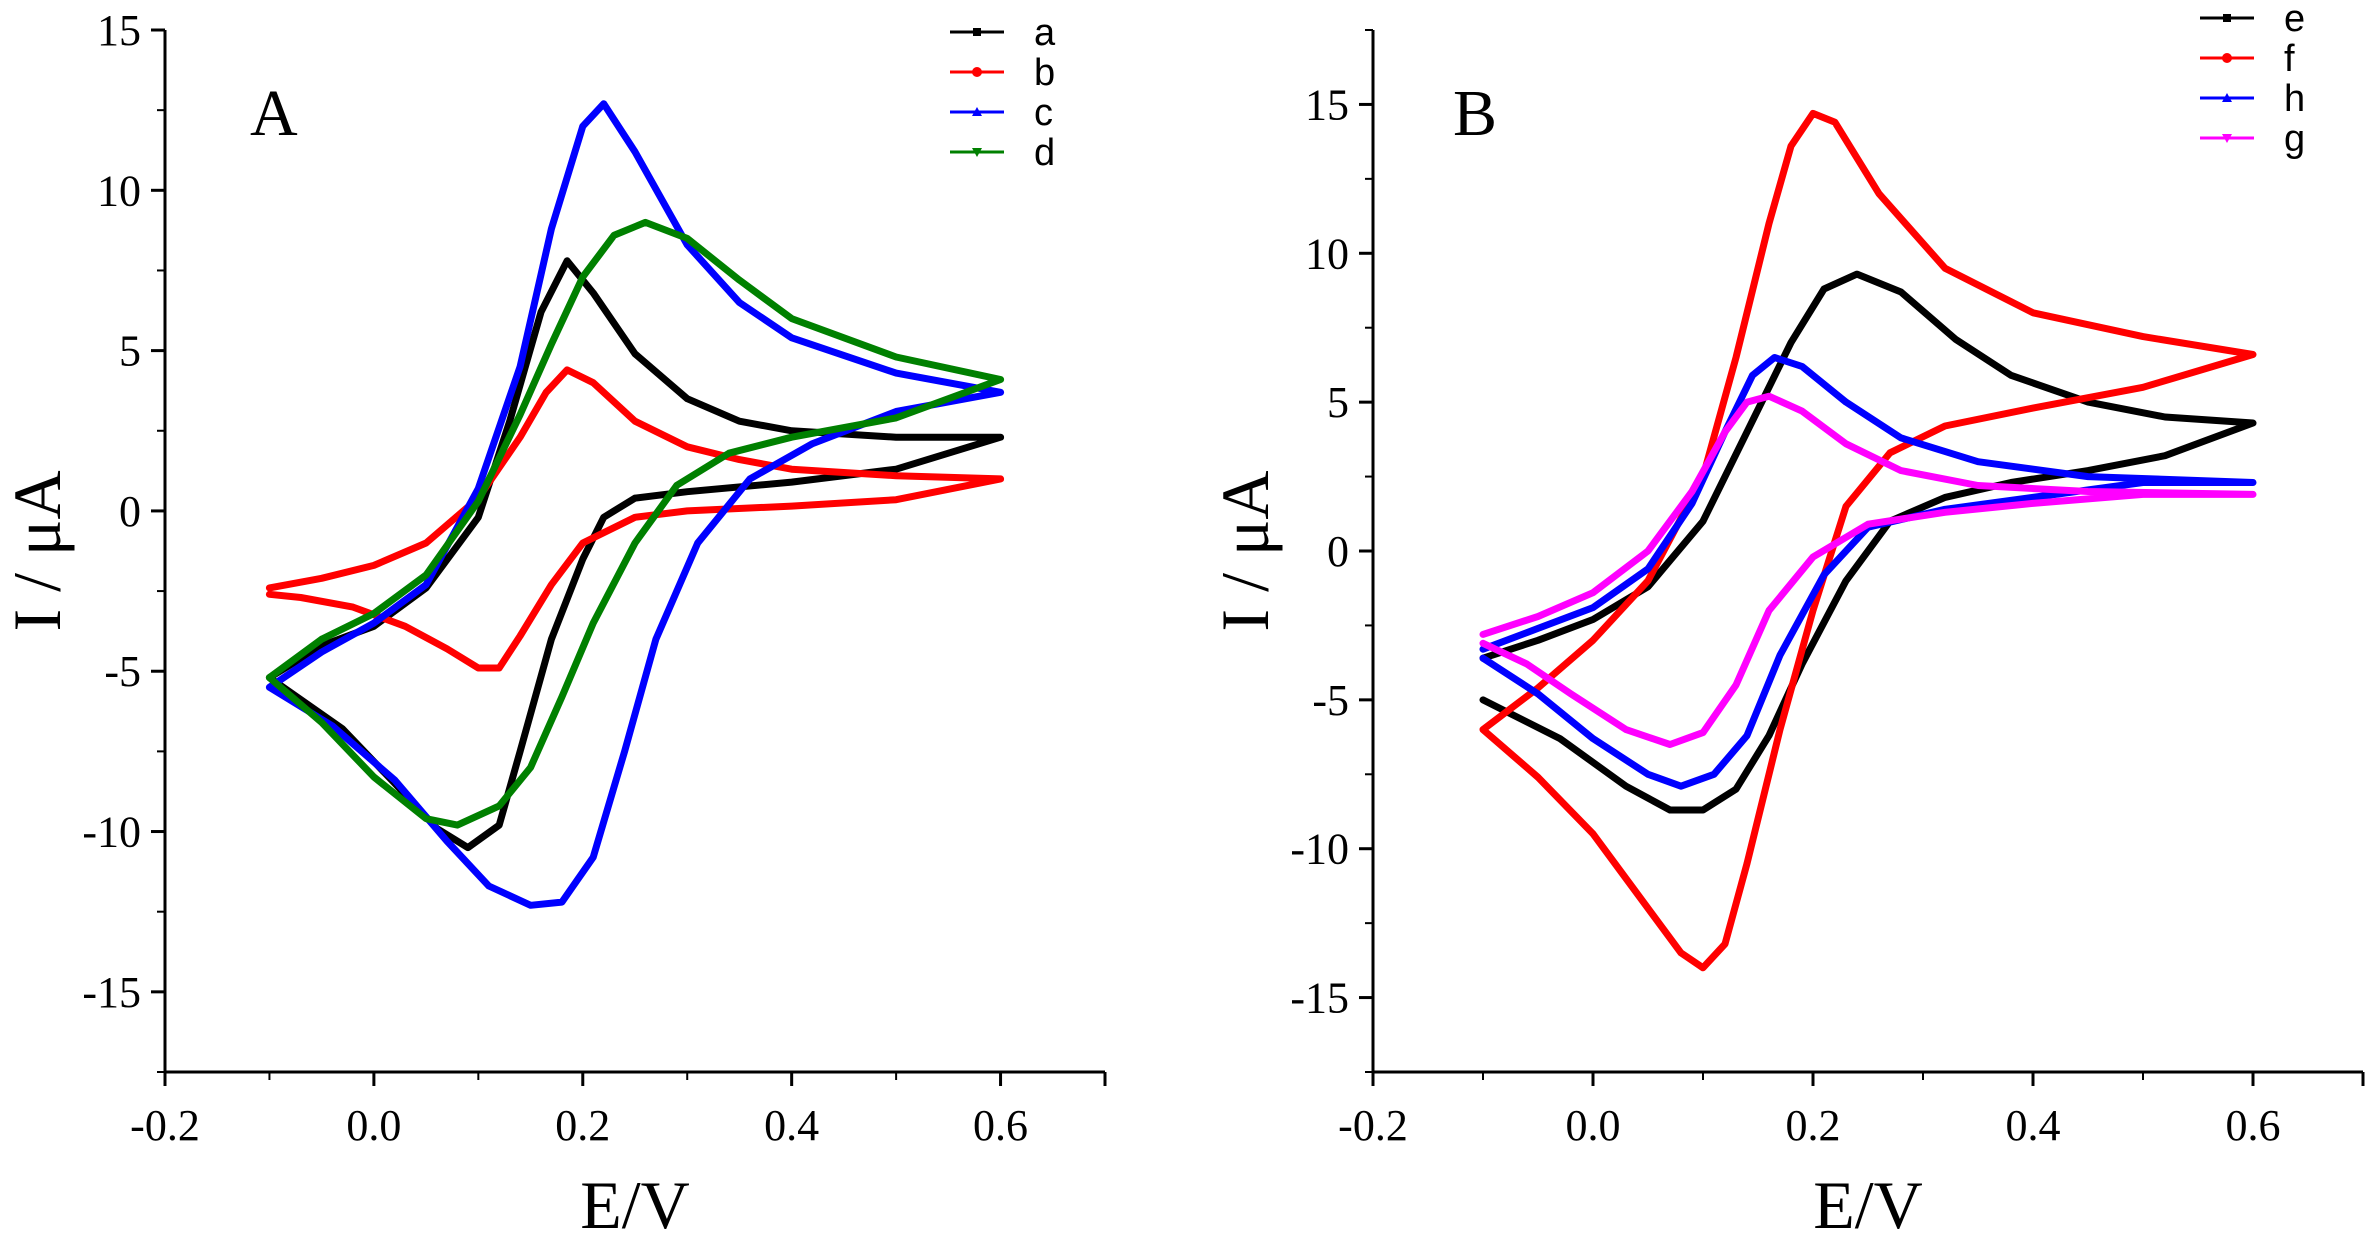 This screenshot has width=2372, height=1255. I want to click on panel-a-y-tick-label: 15, so click(119, 30).